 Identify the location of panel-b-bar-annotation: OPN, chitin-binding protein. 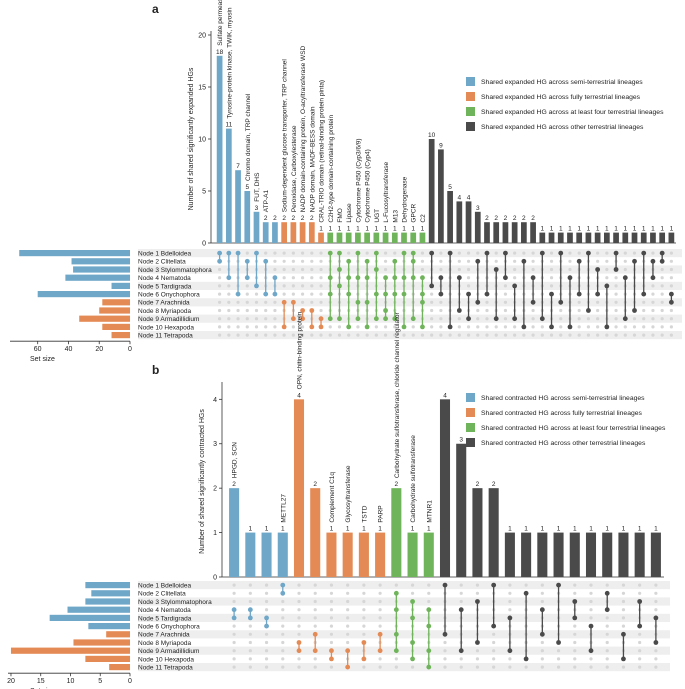
(300, 350).